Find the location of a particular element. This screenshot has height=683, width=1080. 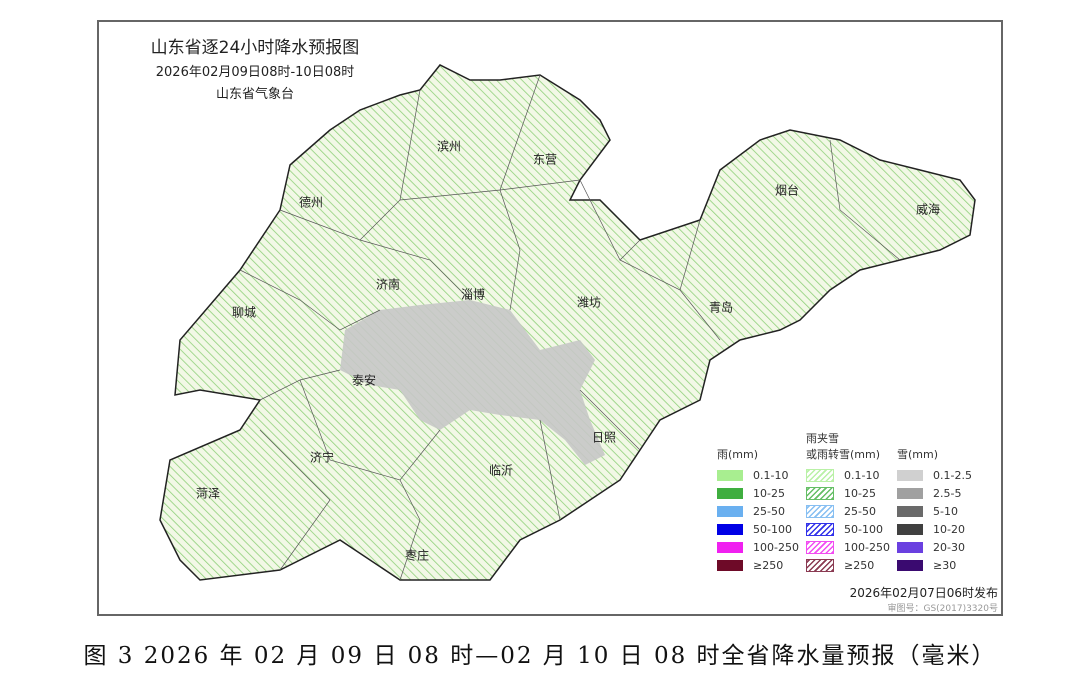

city-label: 东营 is located at coordinates (545, 159).